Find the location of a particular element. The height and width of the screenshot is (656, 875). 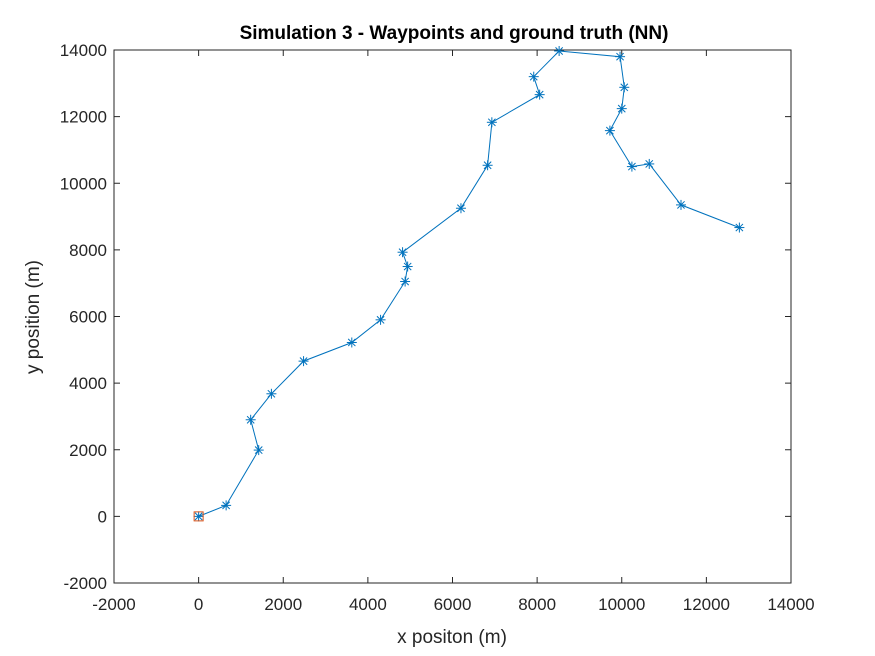

x-tick-label: 2000 is located at coordinates (283, 604).